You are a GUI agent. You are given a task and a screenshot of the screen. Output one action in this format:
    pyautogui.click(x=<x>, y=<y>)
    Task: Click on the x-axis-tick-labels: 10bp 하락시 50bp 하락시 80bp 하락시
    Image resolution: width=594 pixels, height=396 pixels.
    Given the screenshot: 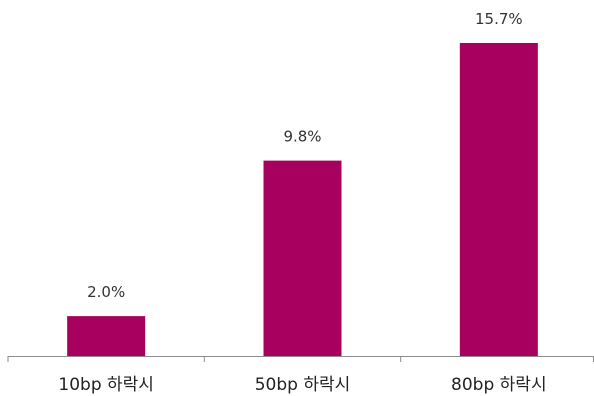 What is the action you would take?
    pyautogui.click(x=302, y=385)
    